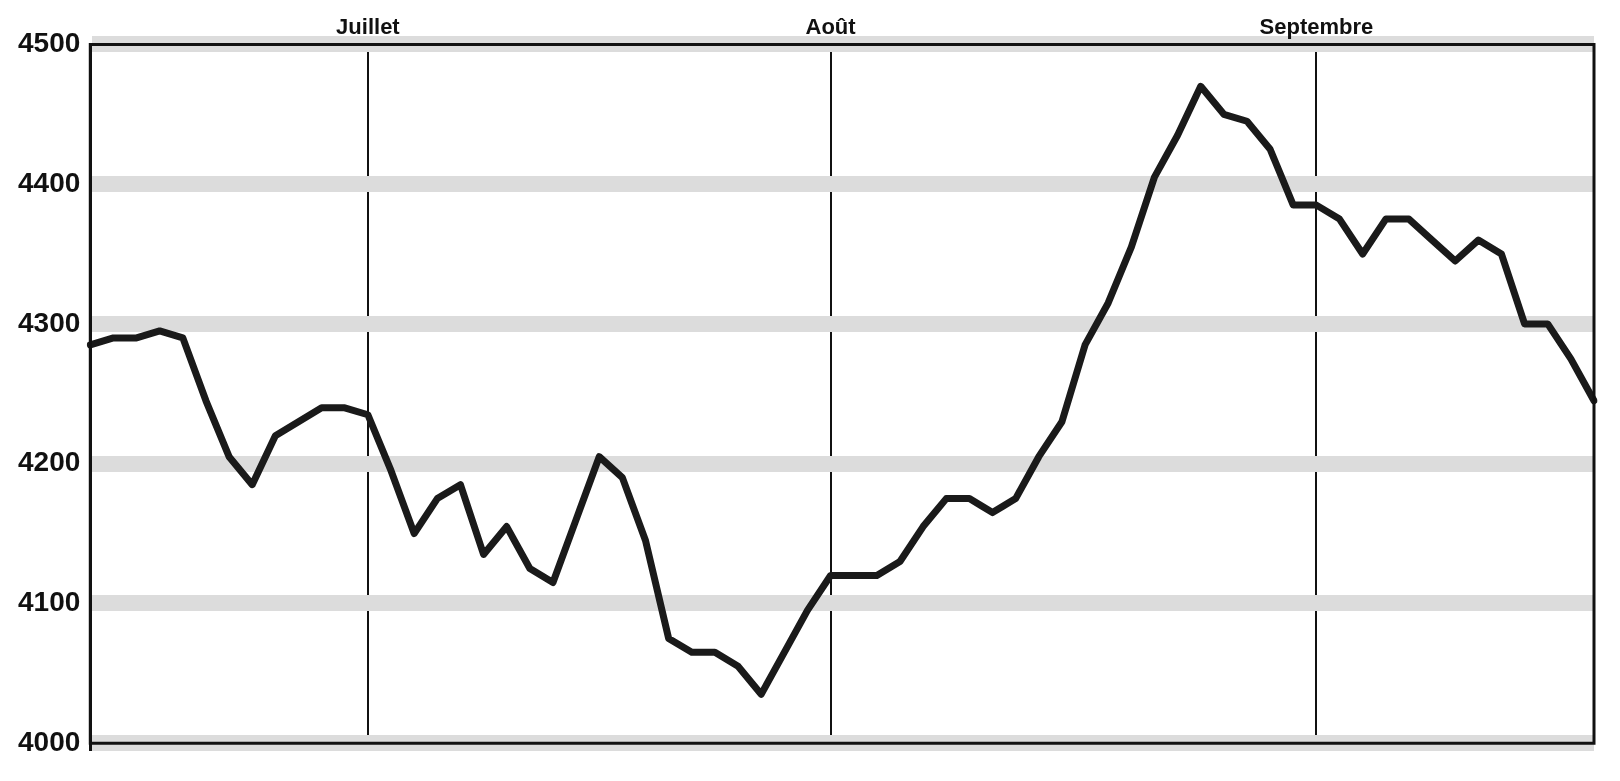 The height and width of the screenshot is (781, 1620). What do you see at coordinates (831, 27) in the screenshot?
I see `x-tick-label: Août` at bounding box center [831, 27].